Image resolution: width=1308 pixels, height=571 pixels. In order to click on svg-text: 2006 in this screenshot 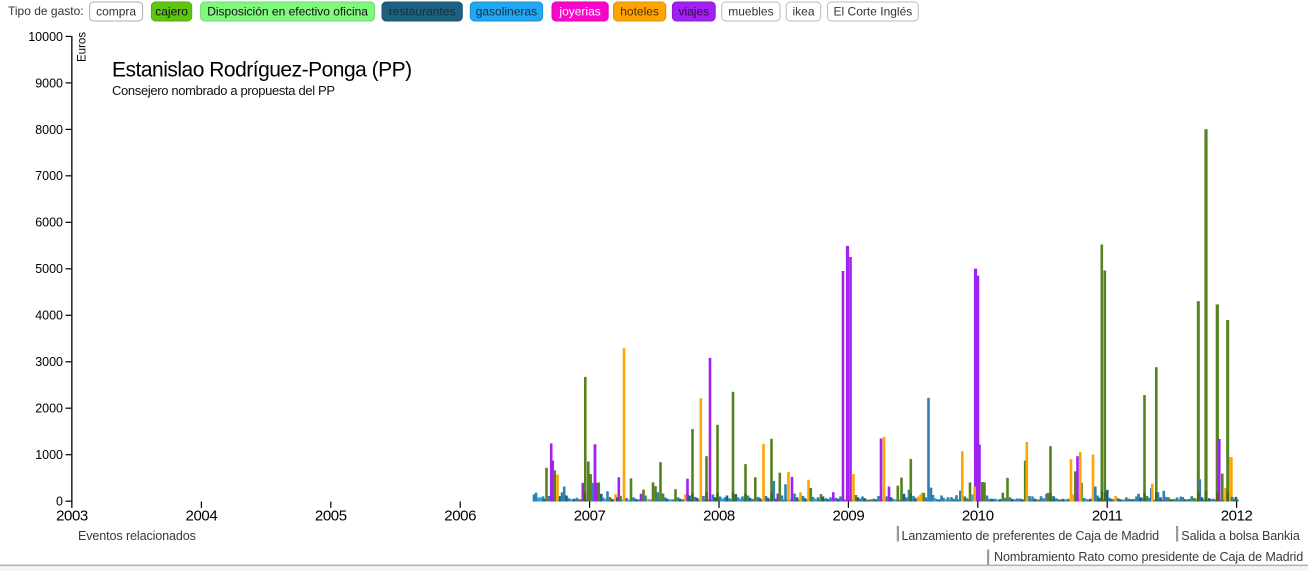, I will do `click(460, 516)`.